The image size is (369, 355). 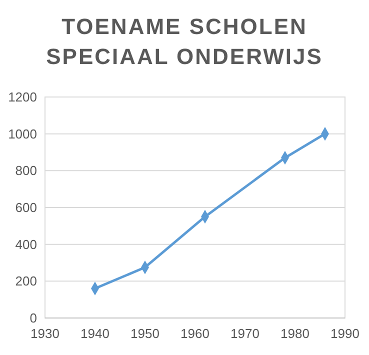 What do you see at coordinates (26, 208) in the screenshot?
I see `y-tick-label: 600` at bounding box center [26, 208].